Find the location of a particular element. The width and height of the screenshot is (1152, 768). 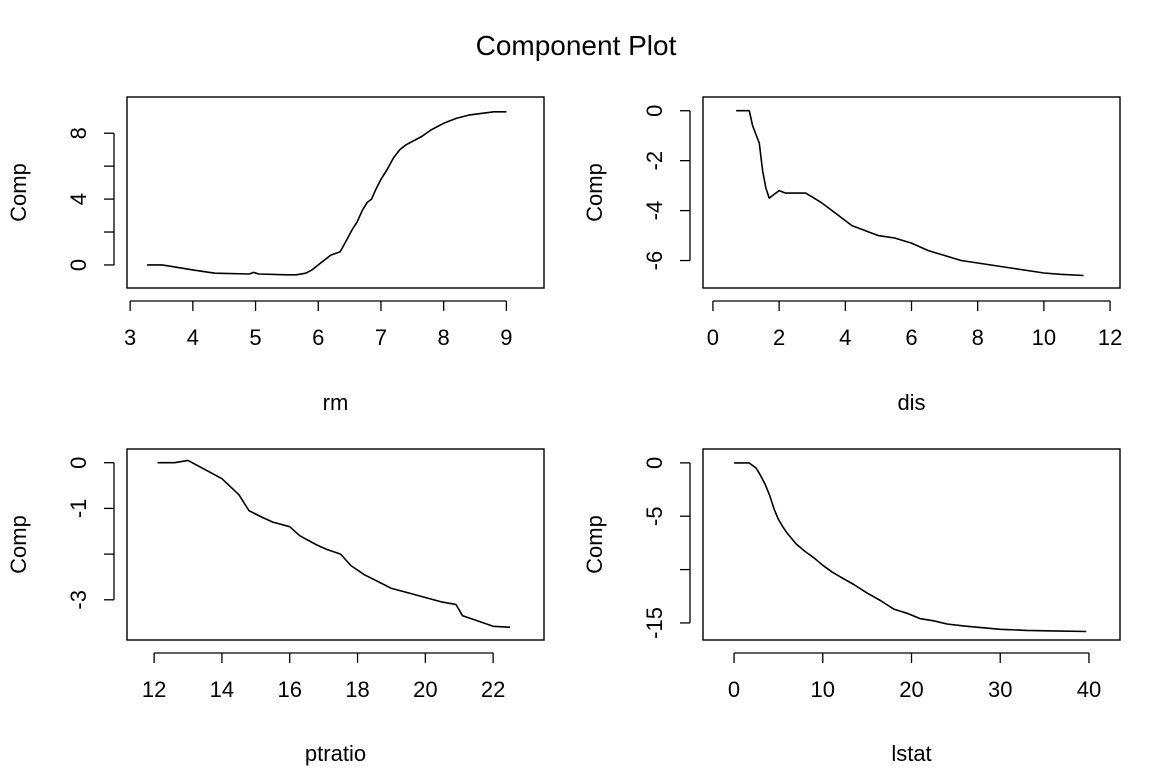

lstat-y-tick-label: 0 is located at coordinates (654, 463).